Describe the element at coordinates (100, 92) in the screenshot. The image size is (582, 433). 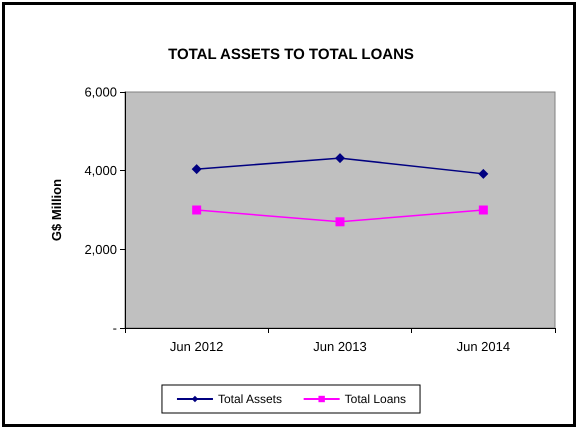
I see `y-tick-label: 6,000` at that location.